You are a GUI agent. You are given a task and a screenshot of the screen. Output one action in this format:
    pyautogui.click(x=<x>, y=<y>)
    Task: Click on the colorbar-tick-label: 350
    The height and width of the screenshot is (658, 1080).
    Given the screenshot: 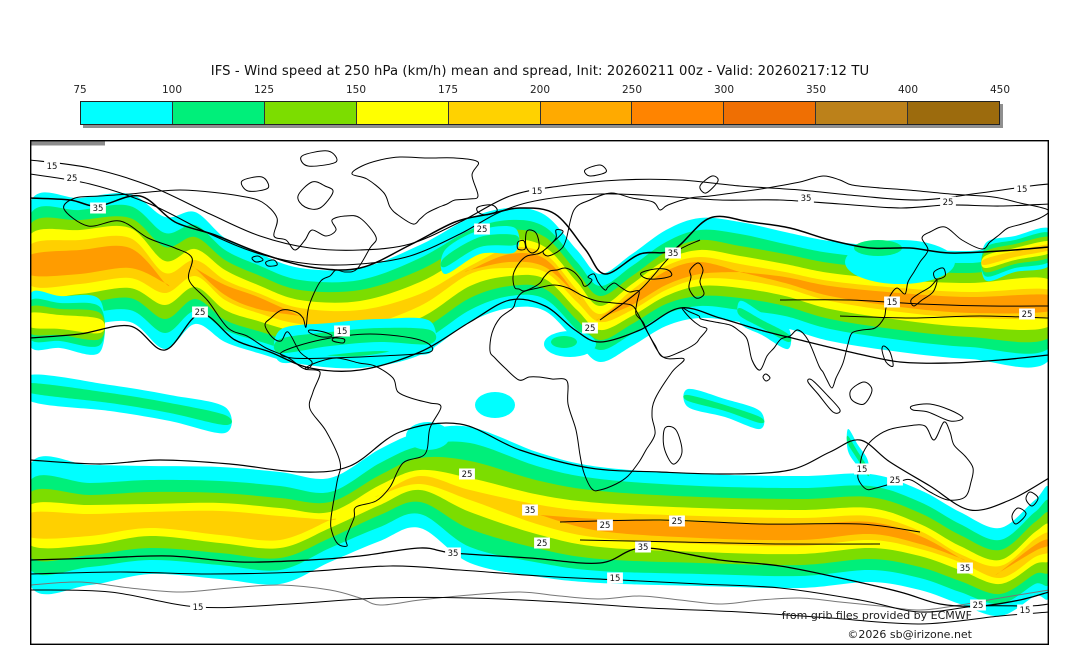 What is the action you would take?
    pyautogui.click(x=816, y=90)
    